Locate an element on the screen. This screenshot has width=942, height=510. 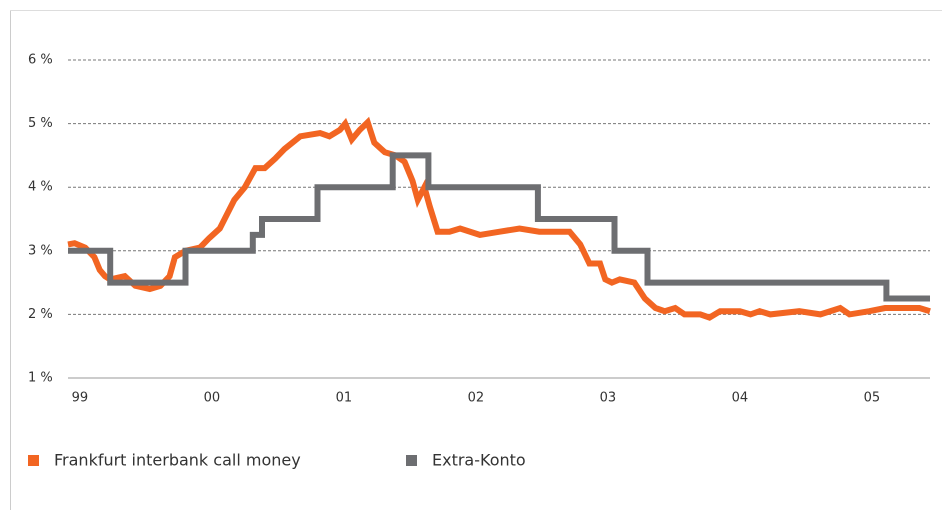
x-tick-label: 03 is located at coordinates (608, 398).